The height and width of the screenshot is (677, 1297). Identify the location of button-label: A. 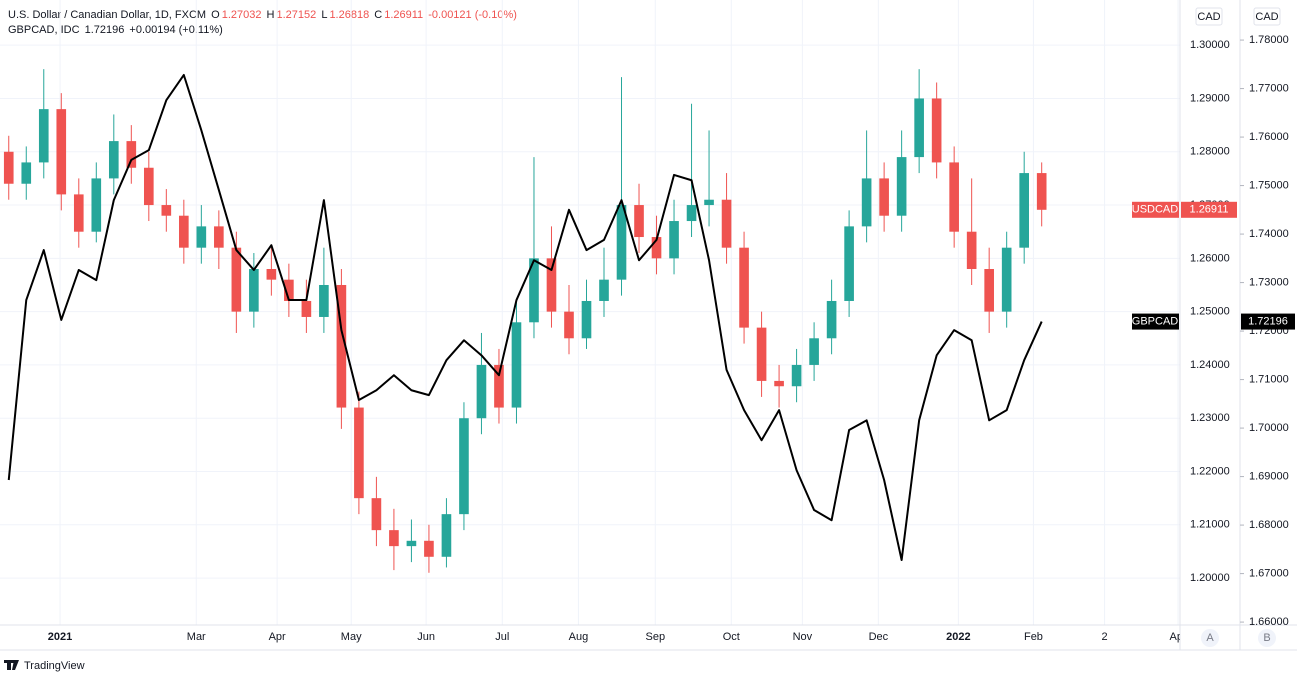
(1210, 638).